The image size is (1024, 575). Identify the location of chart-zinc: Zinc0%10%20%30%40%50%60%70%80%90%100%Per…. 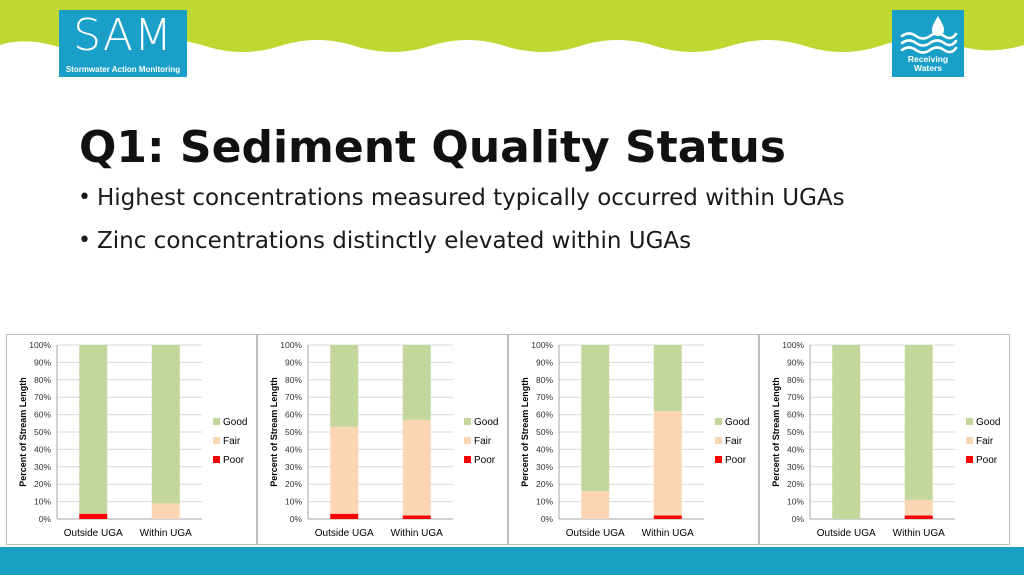
(633, 439).